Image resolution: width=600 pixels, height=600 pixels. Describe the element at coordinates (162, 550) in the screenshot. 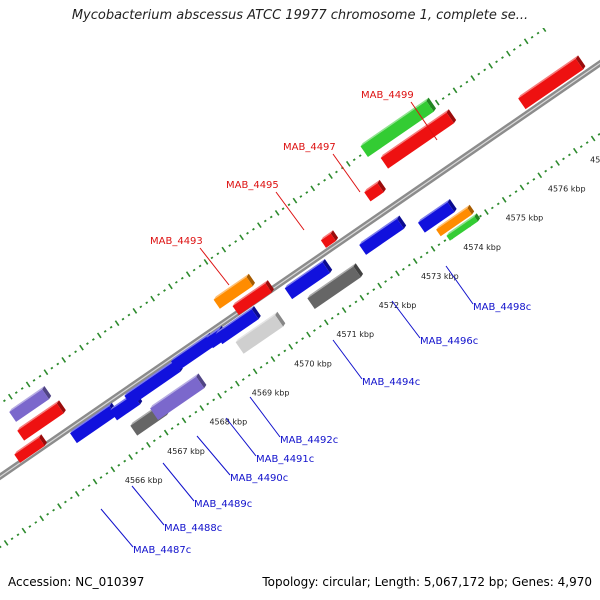

I see `gene-label-reverse: MAB_4487c` at that location.